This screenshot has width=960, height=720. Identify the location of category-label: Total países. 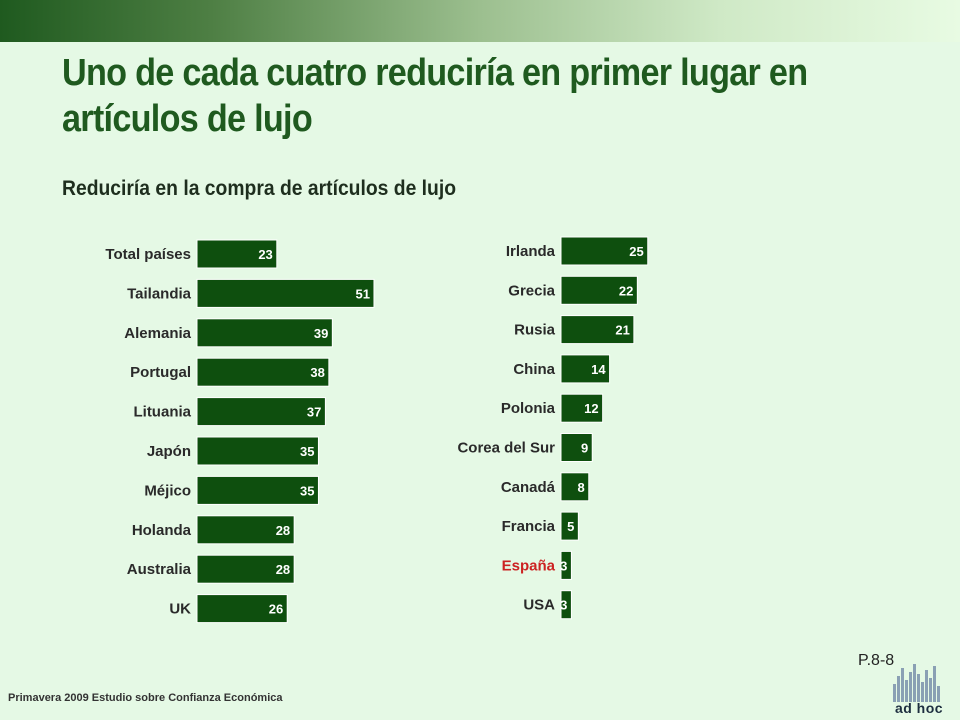
(148, 254).